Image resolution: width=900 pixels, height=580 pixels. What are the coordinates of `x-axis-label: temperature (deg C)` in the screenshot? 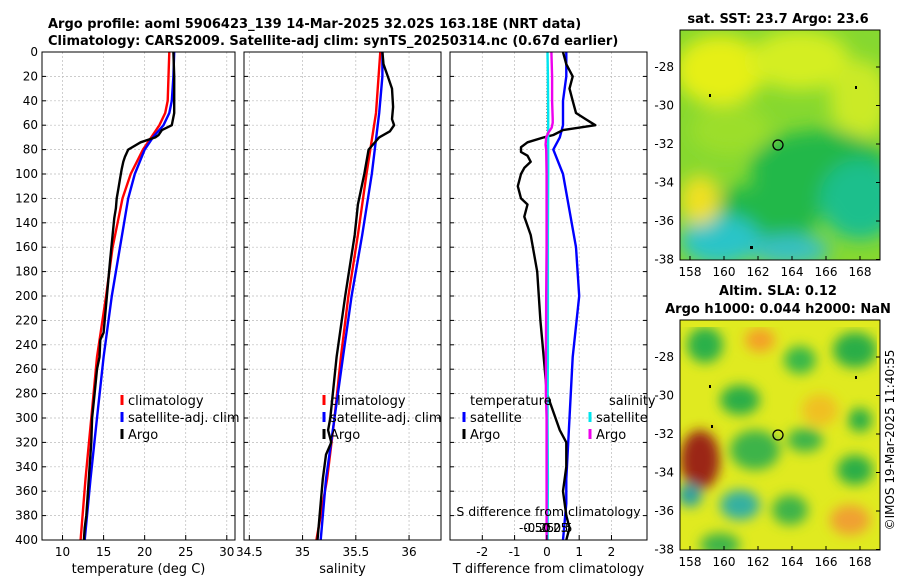 It's located at (139, 569).